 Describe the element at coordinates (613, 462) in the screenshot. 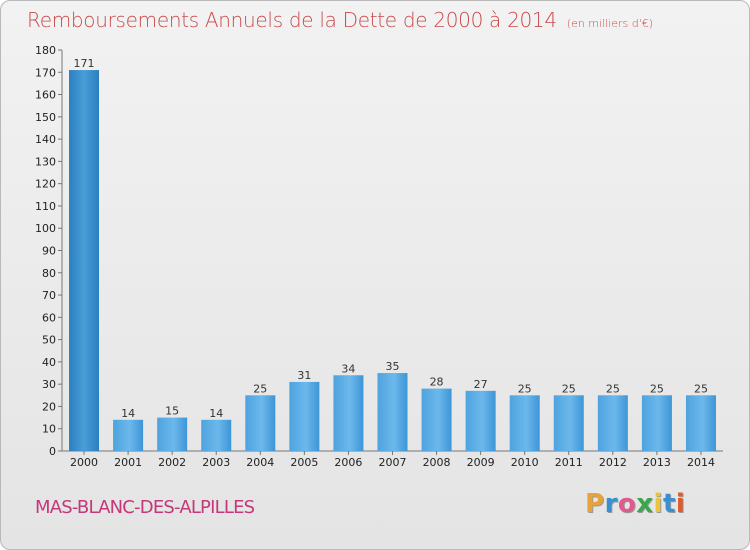

I see `x-tick-label: 2012` at that location.